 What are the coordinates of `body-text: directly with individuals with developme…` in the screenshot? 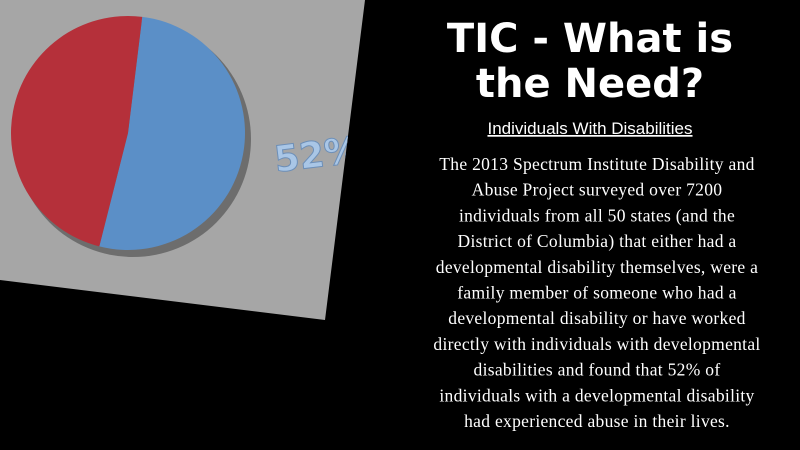 It's located at (596, 344).